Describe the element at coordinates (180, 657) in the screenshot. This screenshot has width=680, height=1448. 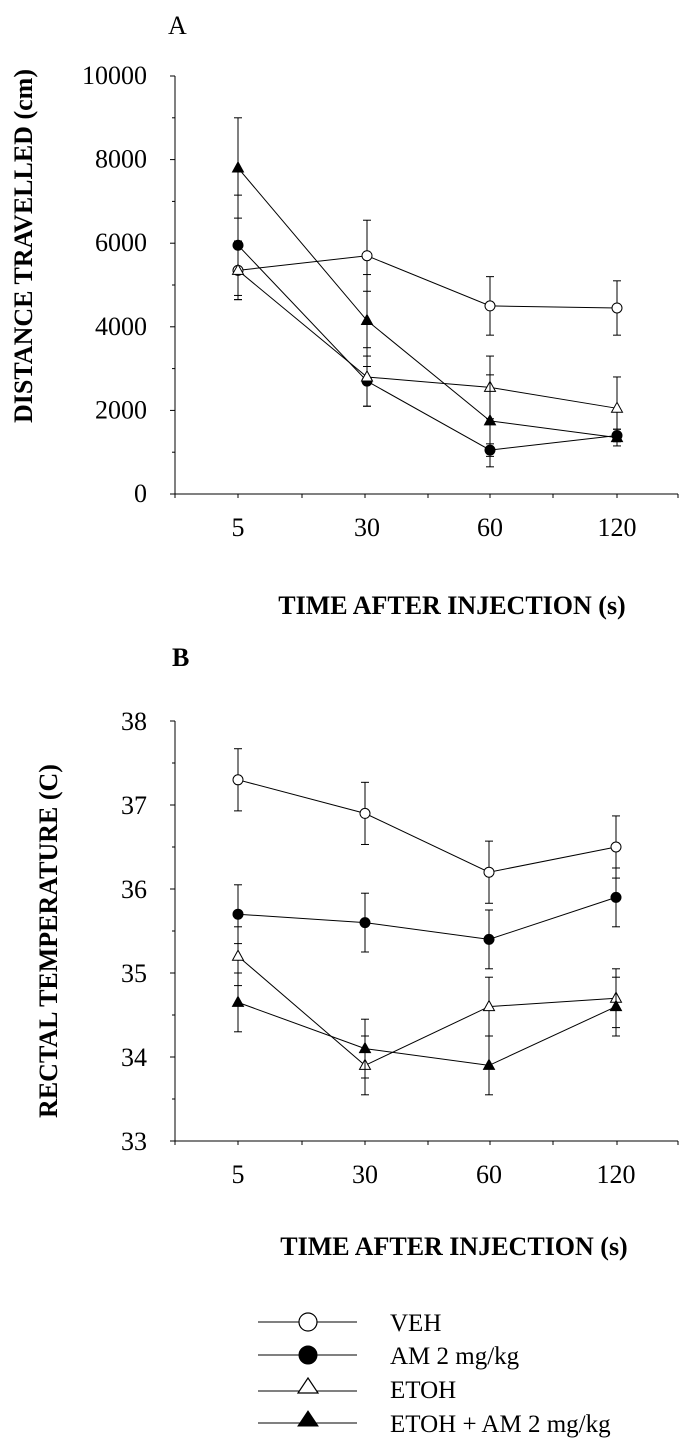
I see `panel-b-letter: B` at that location.